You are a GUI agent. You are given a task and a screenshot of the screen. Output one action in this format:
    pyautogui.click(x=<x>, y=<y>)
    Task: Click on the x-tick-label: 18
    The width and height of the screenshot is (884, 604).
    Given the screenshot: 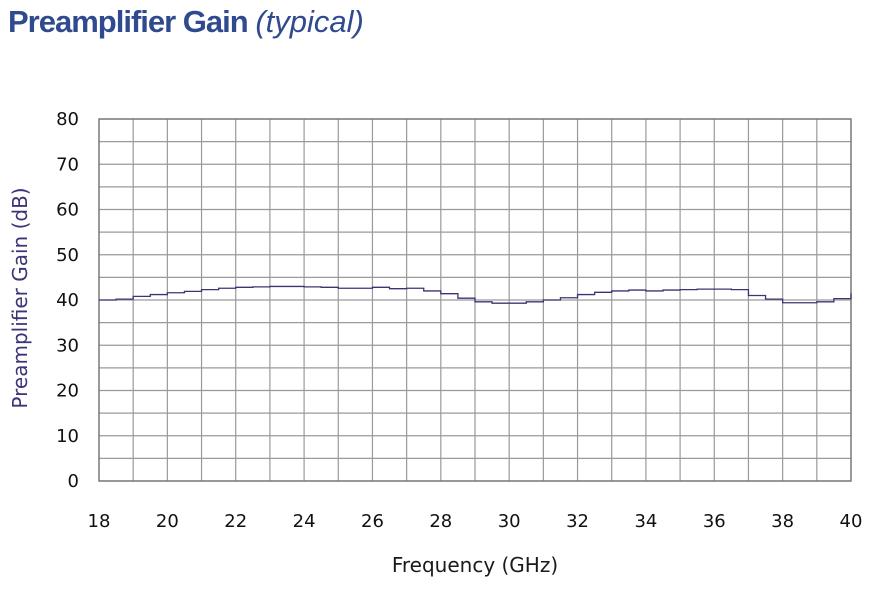 What is the action you would take?
    pyautogui.click(x=99, y=521)
    